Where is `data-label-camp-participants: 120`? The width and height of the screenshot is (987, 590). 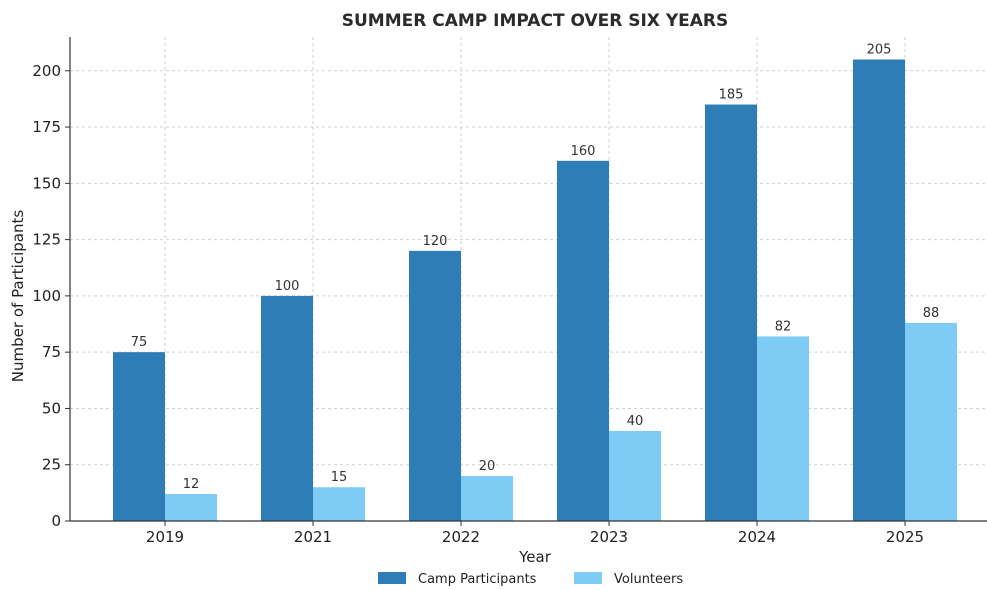
data-label-camp-participants: 120 is located at coordinates (435, 241).